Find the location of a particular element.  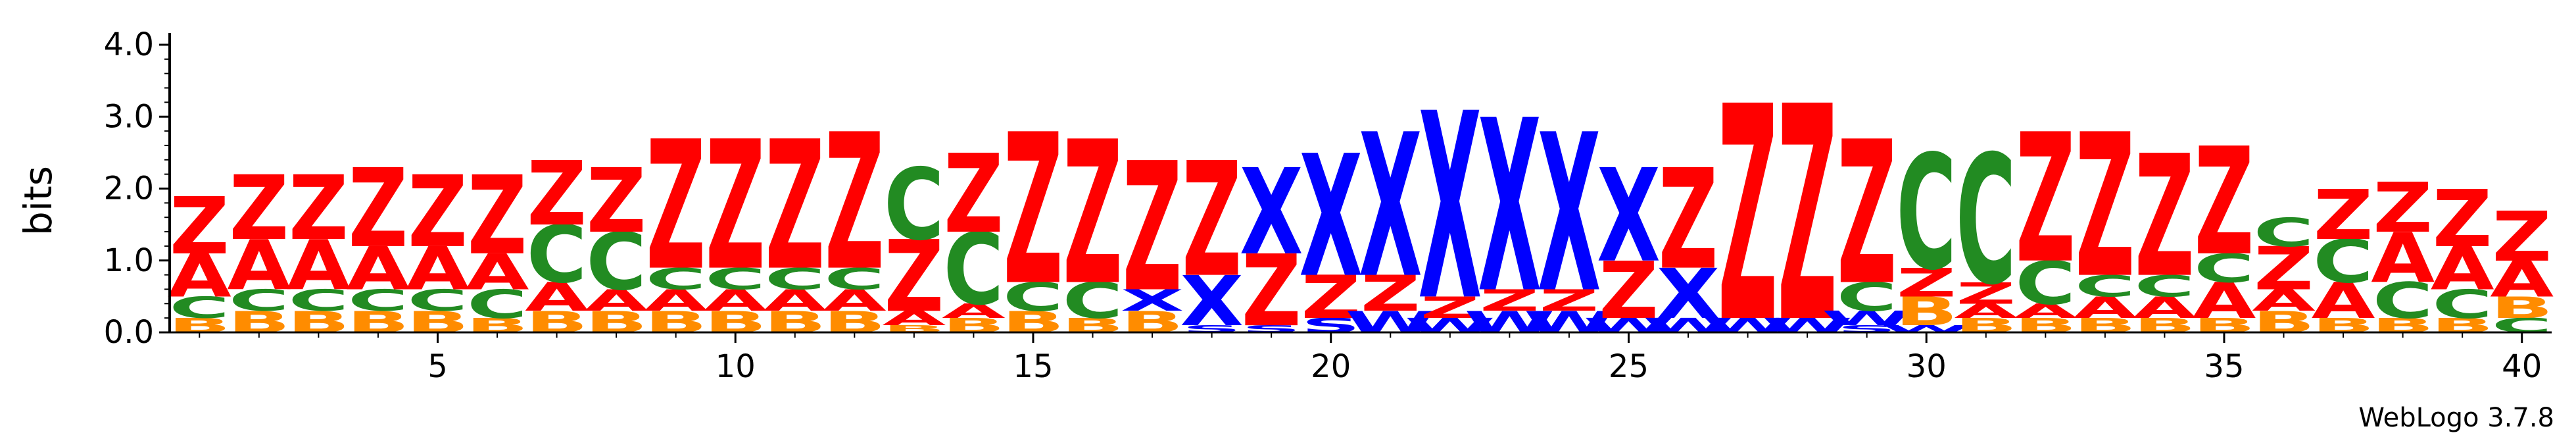

x-tick-label: 40 is located at coordinates (2522, 366).